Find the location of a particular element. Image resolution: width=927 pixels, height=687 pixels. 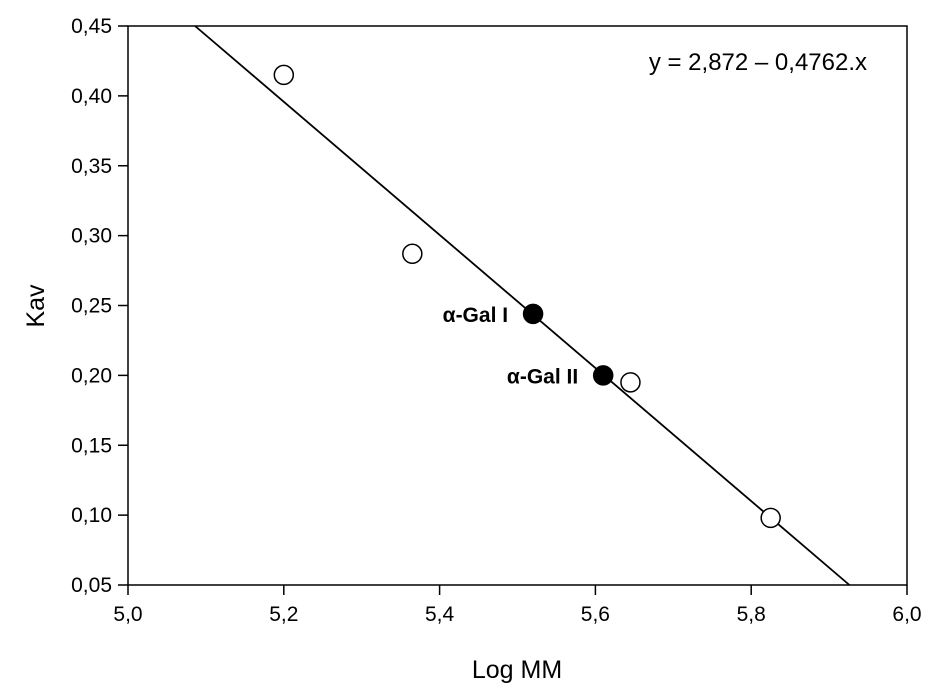

y-axis-title: Kav is located at coordinates (36, 306).